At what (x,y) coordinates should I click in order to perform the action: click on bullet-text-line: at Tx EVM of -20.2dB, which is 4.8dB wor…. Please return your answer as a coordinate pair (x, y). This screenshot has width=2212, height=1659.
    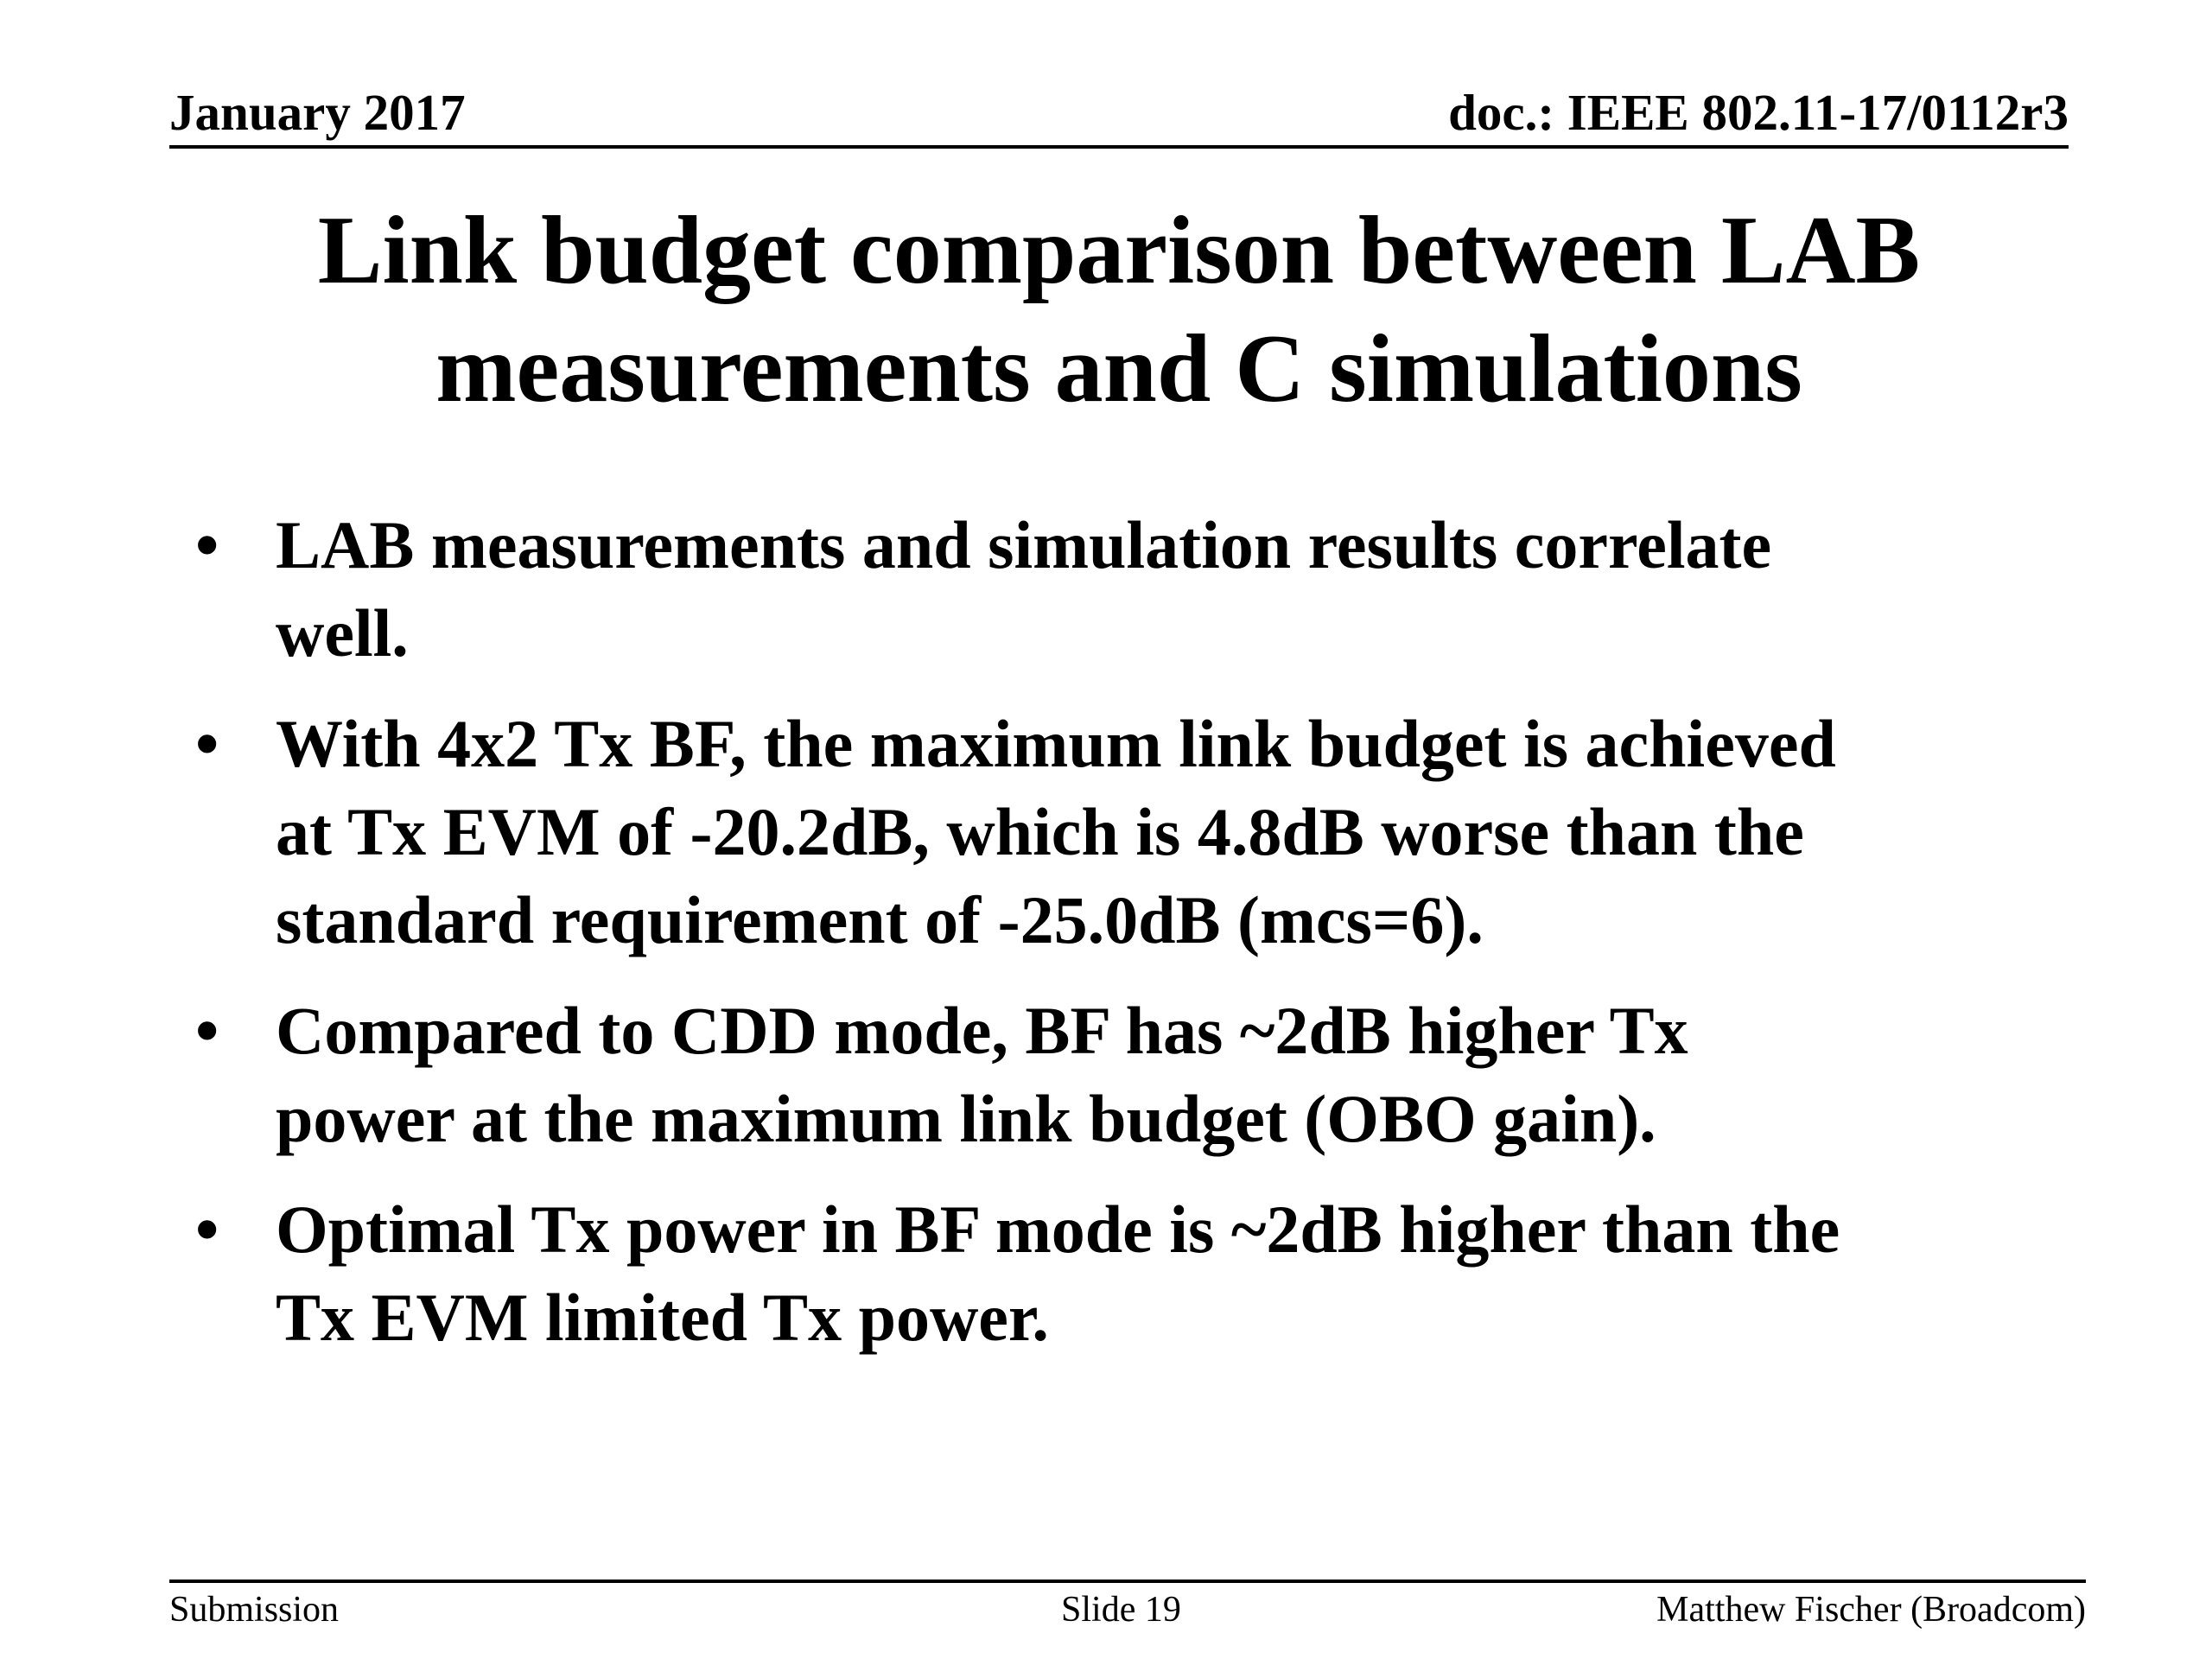
    Looking at the image, I should click on (1040, 831).